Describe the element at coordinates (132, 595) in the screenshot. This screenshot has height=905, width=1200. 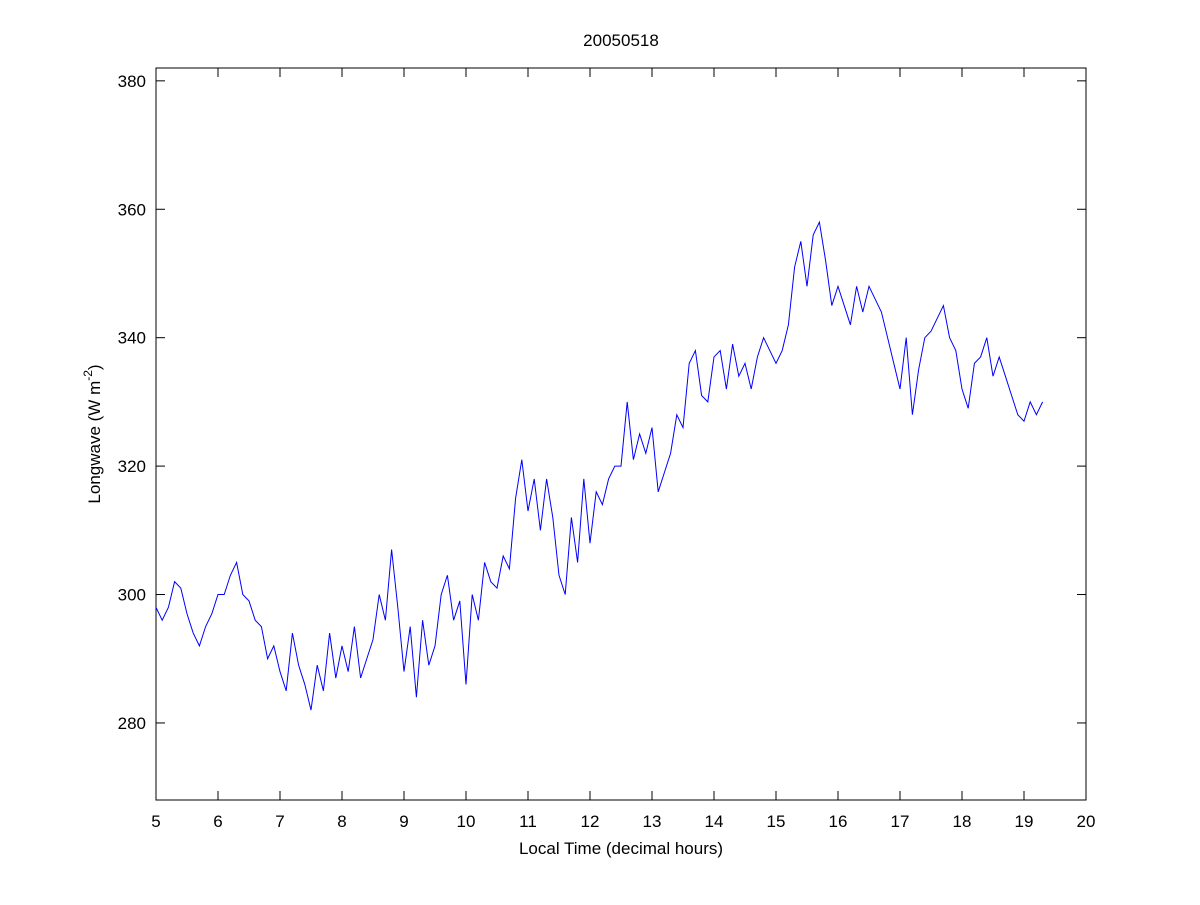
I see `y-tick-label: 300` at that location.